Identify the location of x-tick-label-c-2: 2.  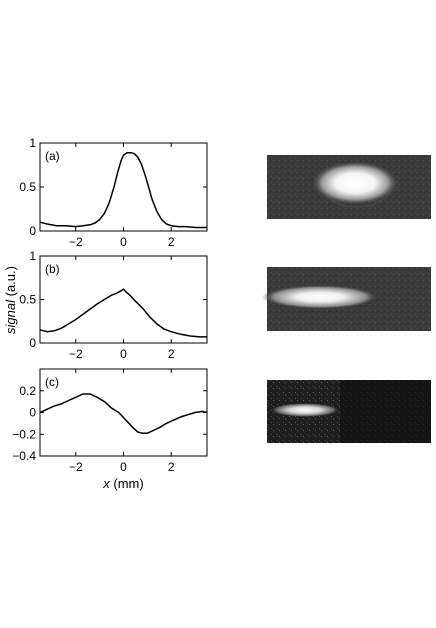
(171, 467).